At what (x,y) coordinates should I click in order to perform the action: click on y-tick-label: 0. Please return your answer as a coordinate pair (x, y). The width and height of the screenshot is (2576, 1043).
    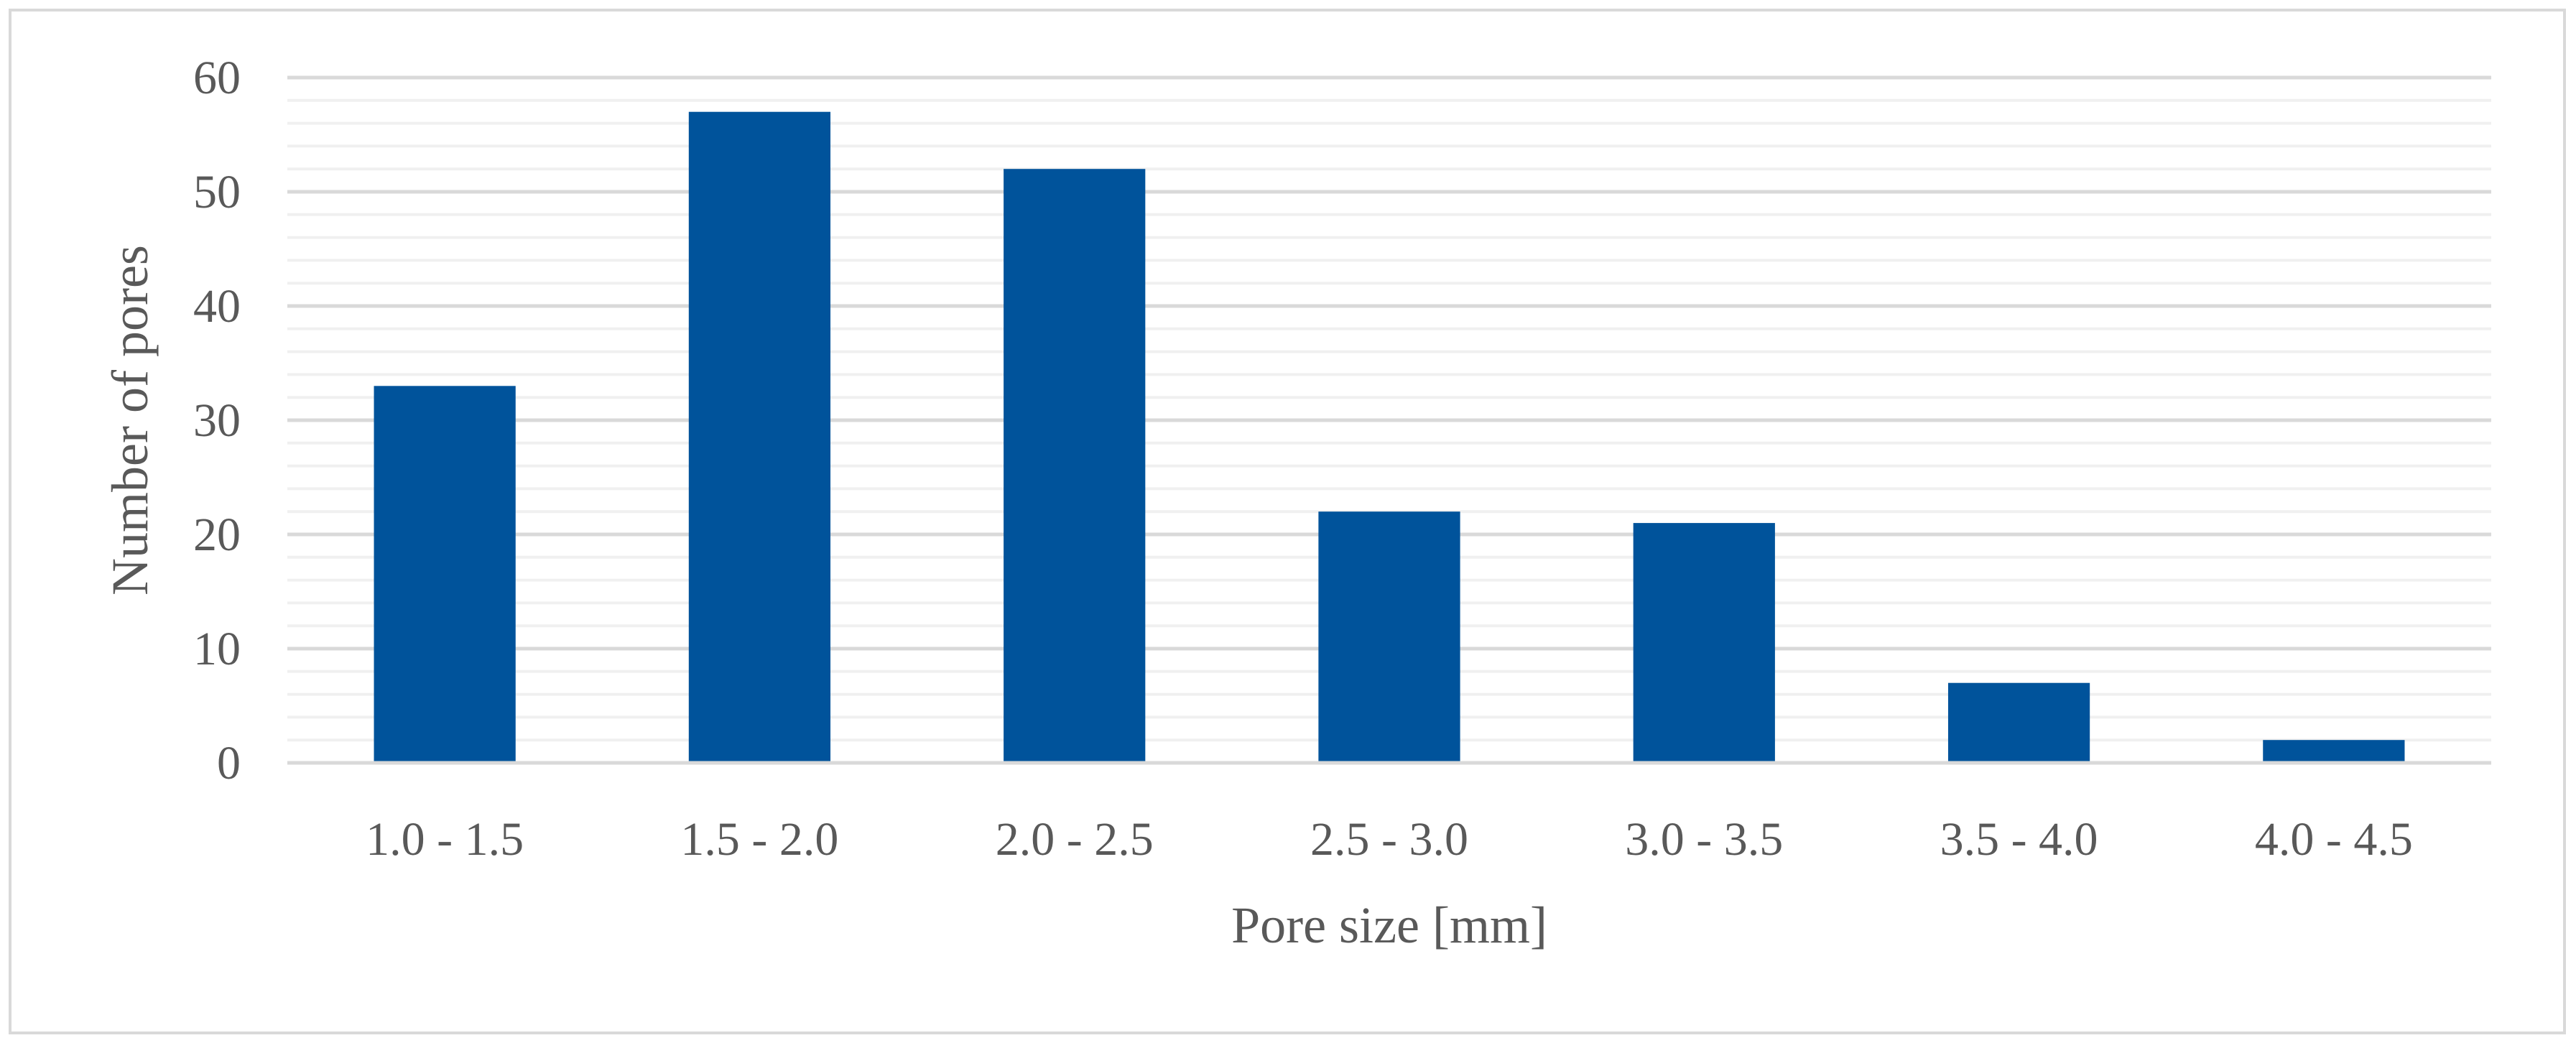
    Looking at the image, I should click on (229, 763).